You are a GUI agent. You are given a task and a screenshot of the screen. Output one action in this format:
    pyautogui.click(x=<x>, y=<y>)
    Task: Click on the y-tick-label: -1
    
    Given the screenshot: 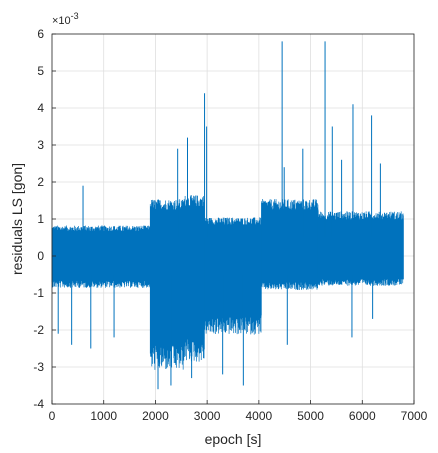 What is the action you would take?
    pyautogui.click(x=38, y=293)
    